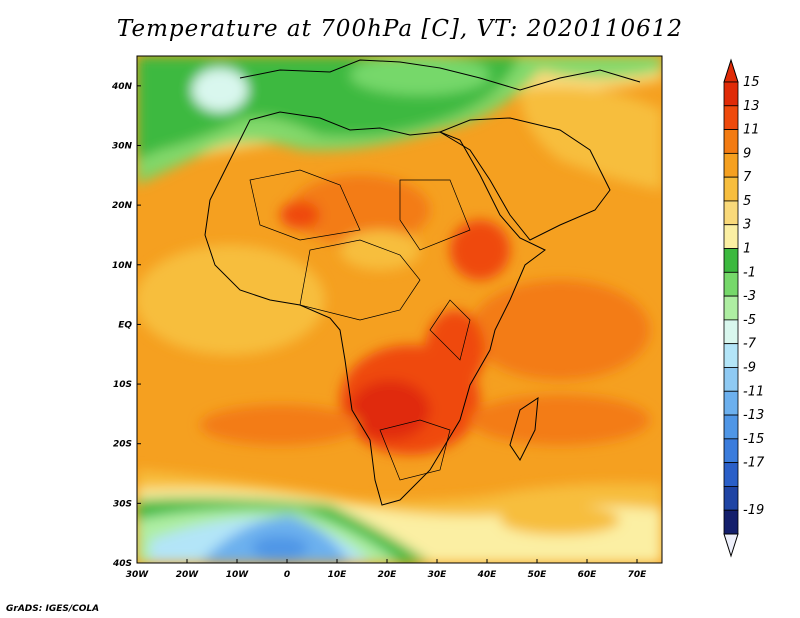  Describe the element at coordinates (538, 575) in the screenshot. I see `x-tick-label: 50E` at that location.